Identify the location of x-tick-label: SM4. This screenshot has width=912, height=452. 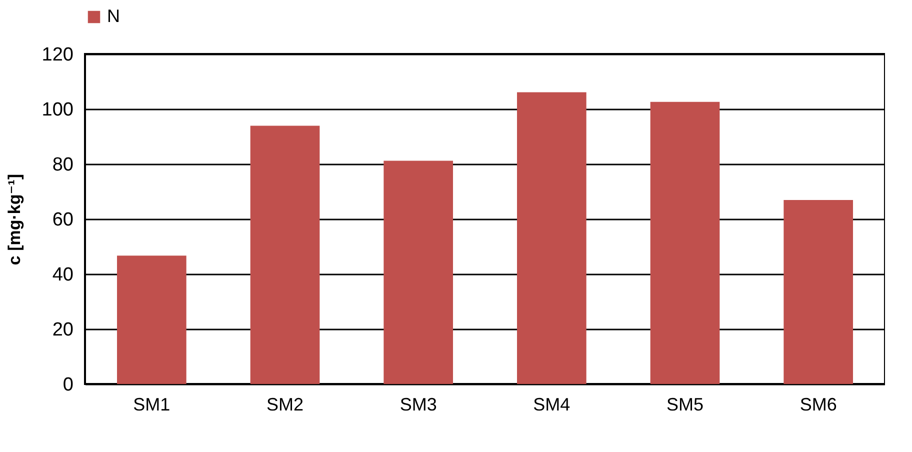
(551, 404).